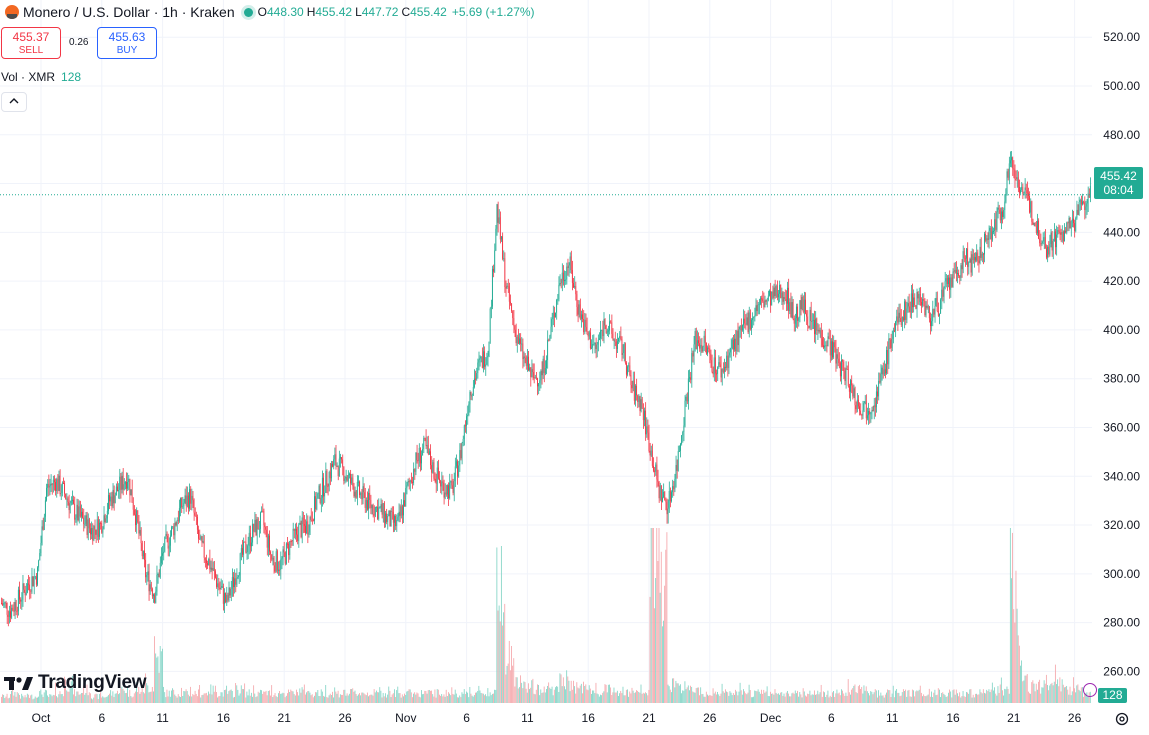 The image size is (1149, 735). I want to click on buy-price: 455.63, so click(127, 37).